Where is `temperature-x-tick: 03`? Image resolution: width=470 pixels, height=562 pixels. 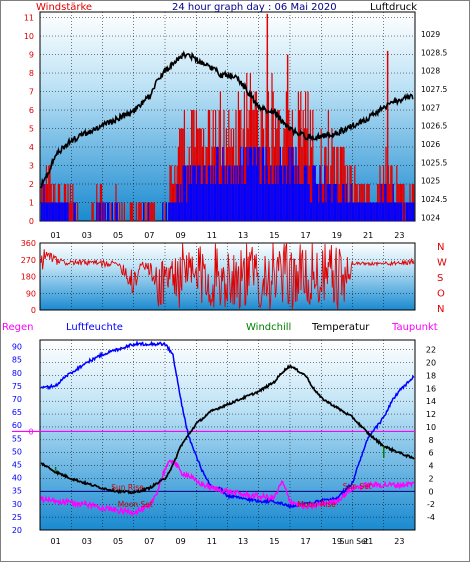
temperature-x-tick: 03 is located at coordinates (87, 541).